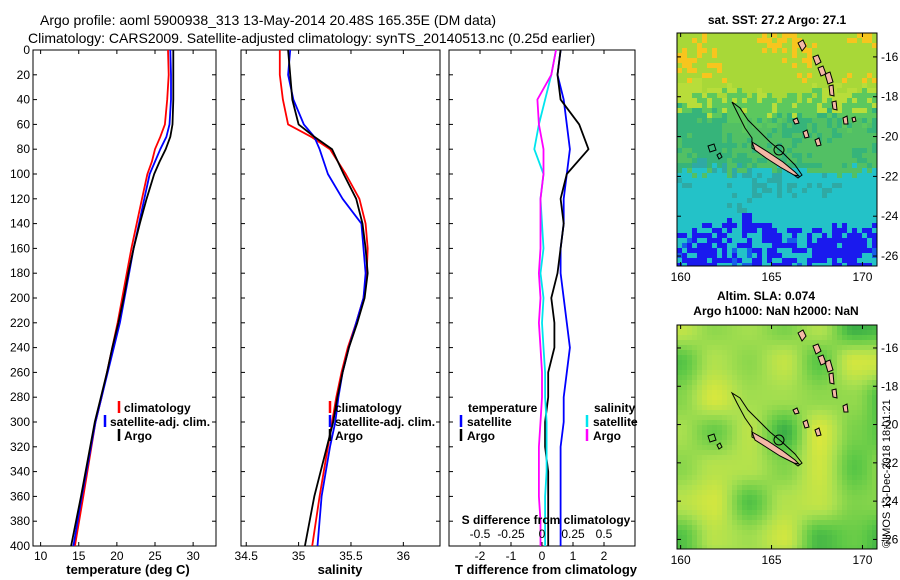 Image resolution: width=900 pixels, height=580 pixels. Describe the element at coordinates (351, 556) in the screenshot. I see `x-tick-label: 35.5` at that location.